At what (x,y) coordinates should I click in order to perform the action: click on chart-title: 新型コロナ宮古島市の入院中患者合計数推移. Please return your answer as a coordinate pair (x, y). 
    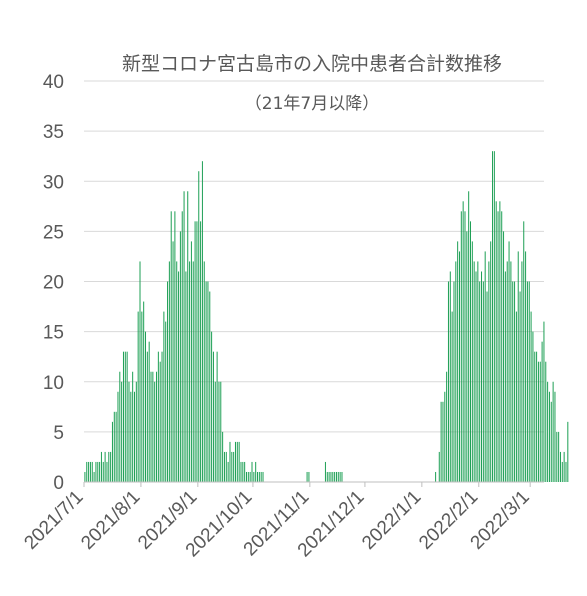
    Looking at the image, I should click on (312, 64).